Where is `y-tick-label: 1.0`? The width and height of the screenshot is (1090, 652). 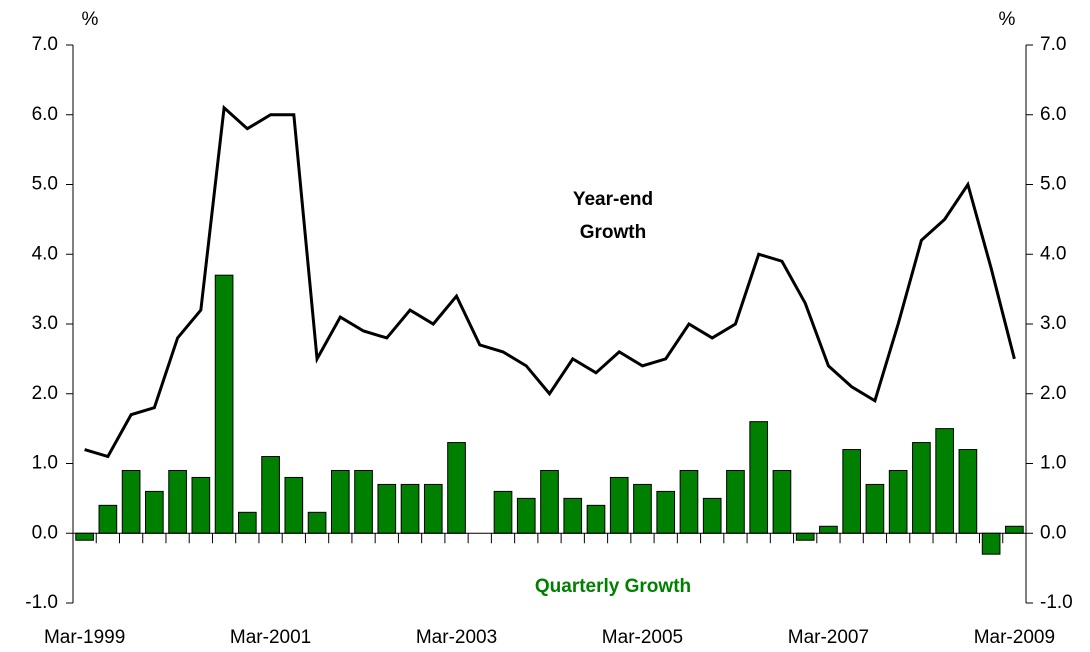 y-tick-label: 1.0 is located at coordinates (45, 463).